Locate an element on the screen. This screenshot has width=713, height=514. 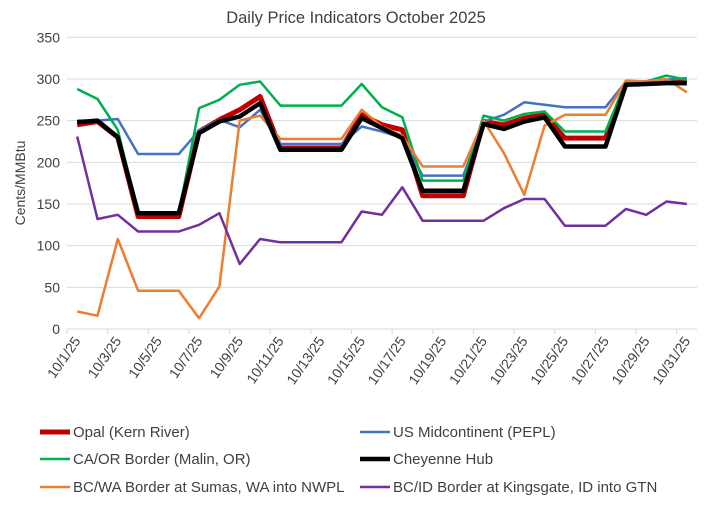
x-tick-label: 10/5/25 is located at coordinates (145, 357).